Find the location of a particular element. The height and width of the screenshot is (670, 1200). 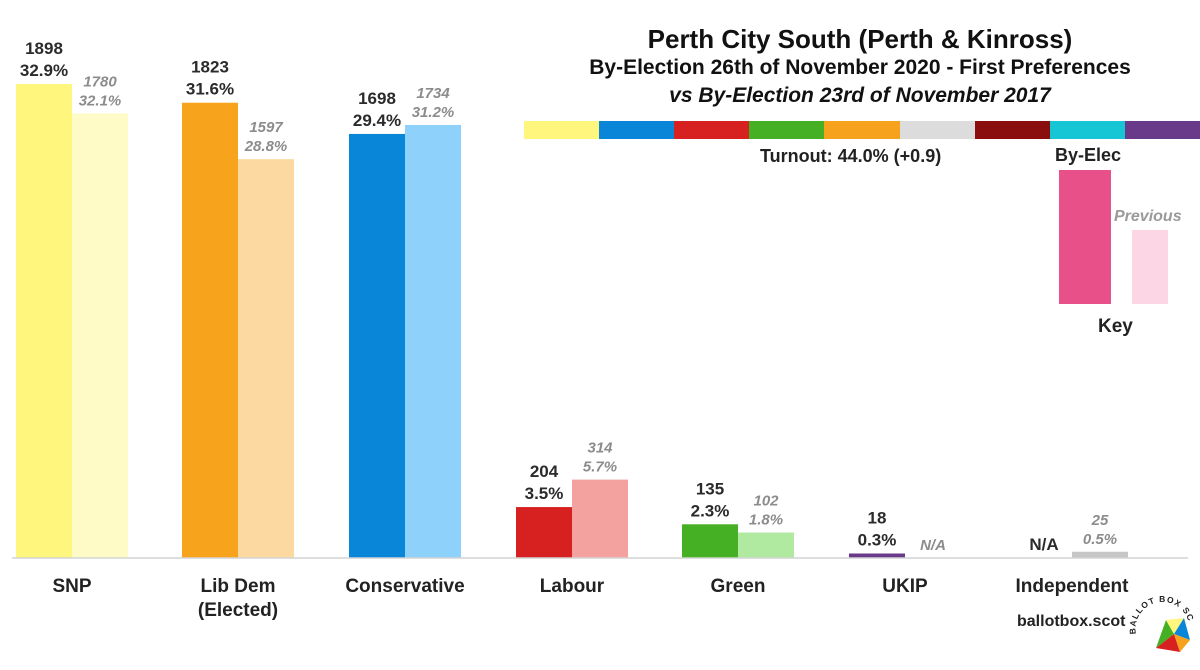

category-label: Labour is located at coordinates (572, 586).